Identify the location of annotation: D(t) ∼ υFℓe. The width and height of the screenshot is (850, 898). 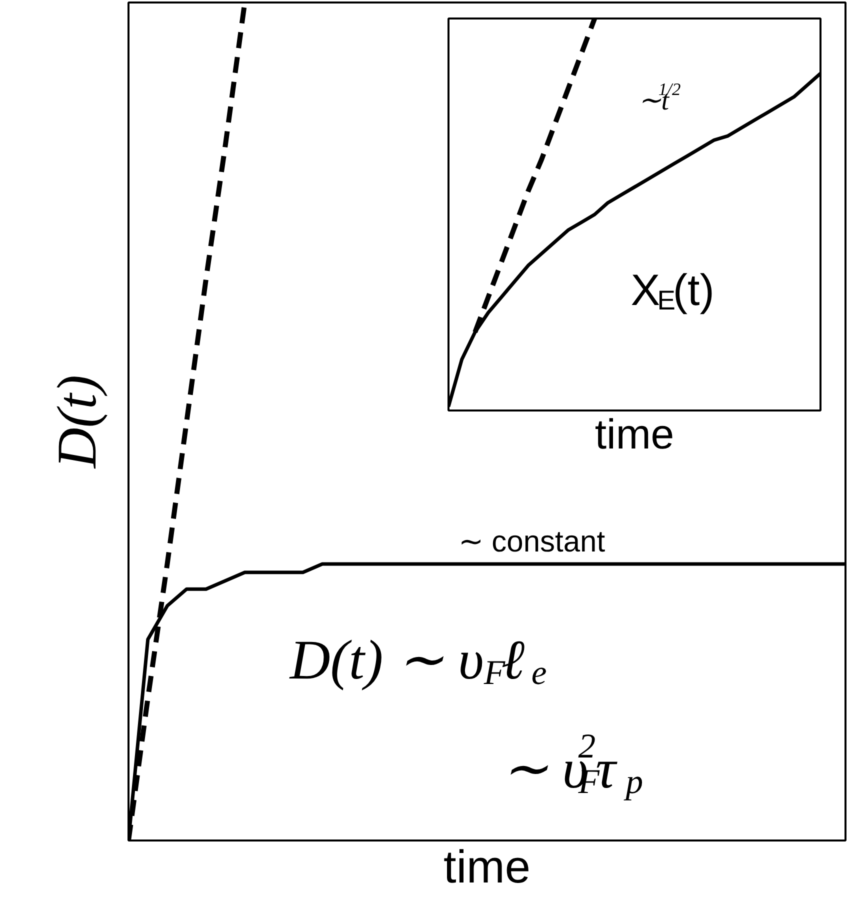
(417, 660).